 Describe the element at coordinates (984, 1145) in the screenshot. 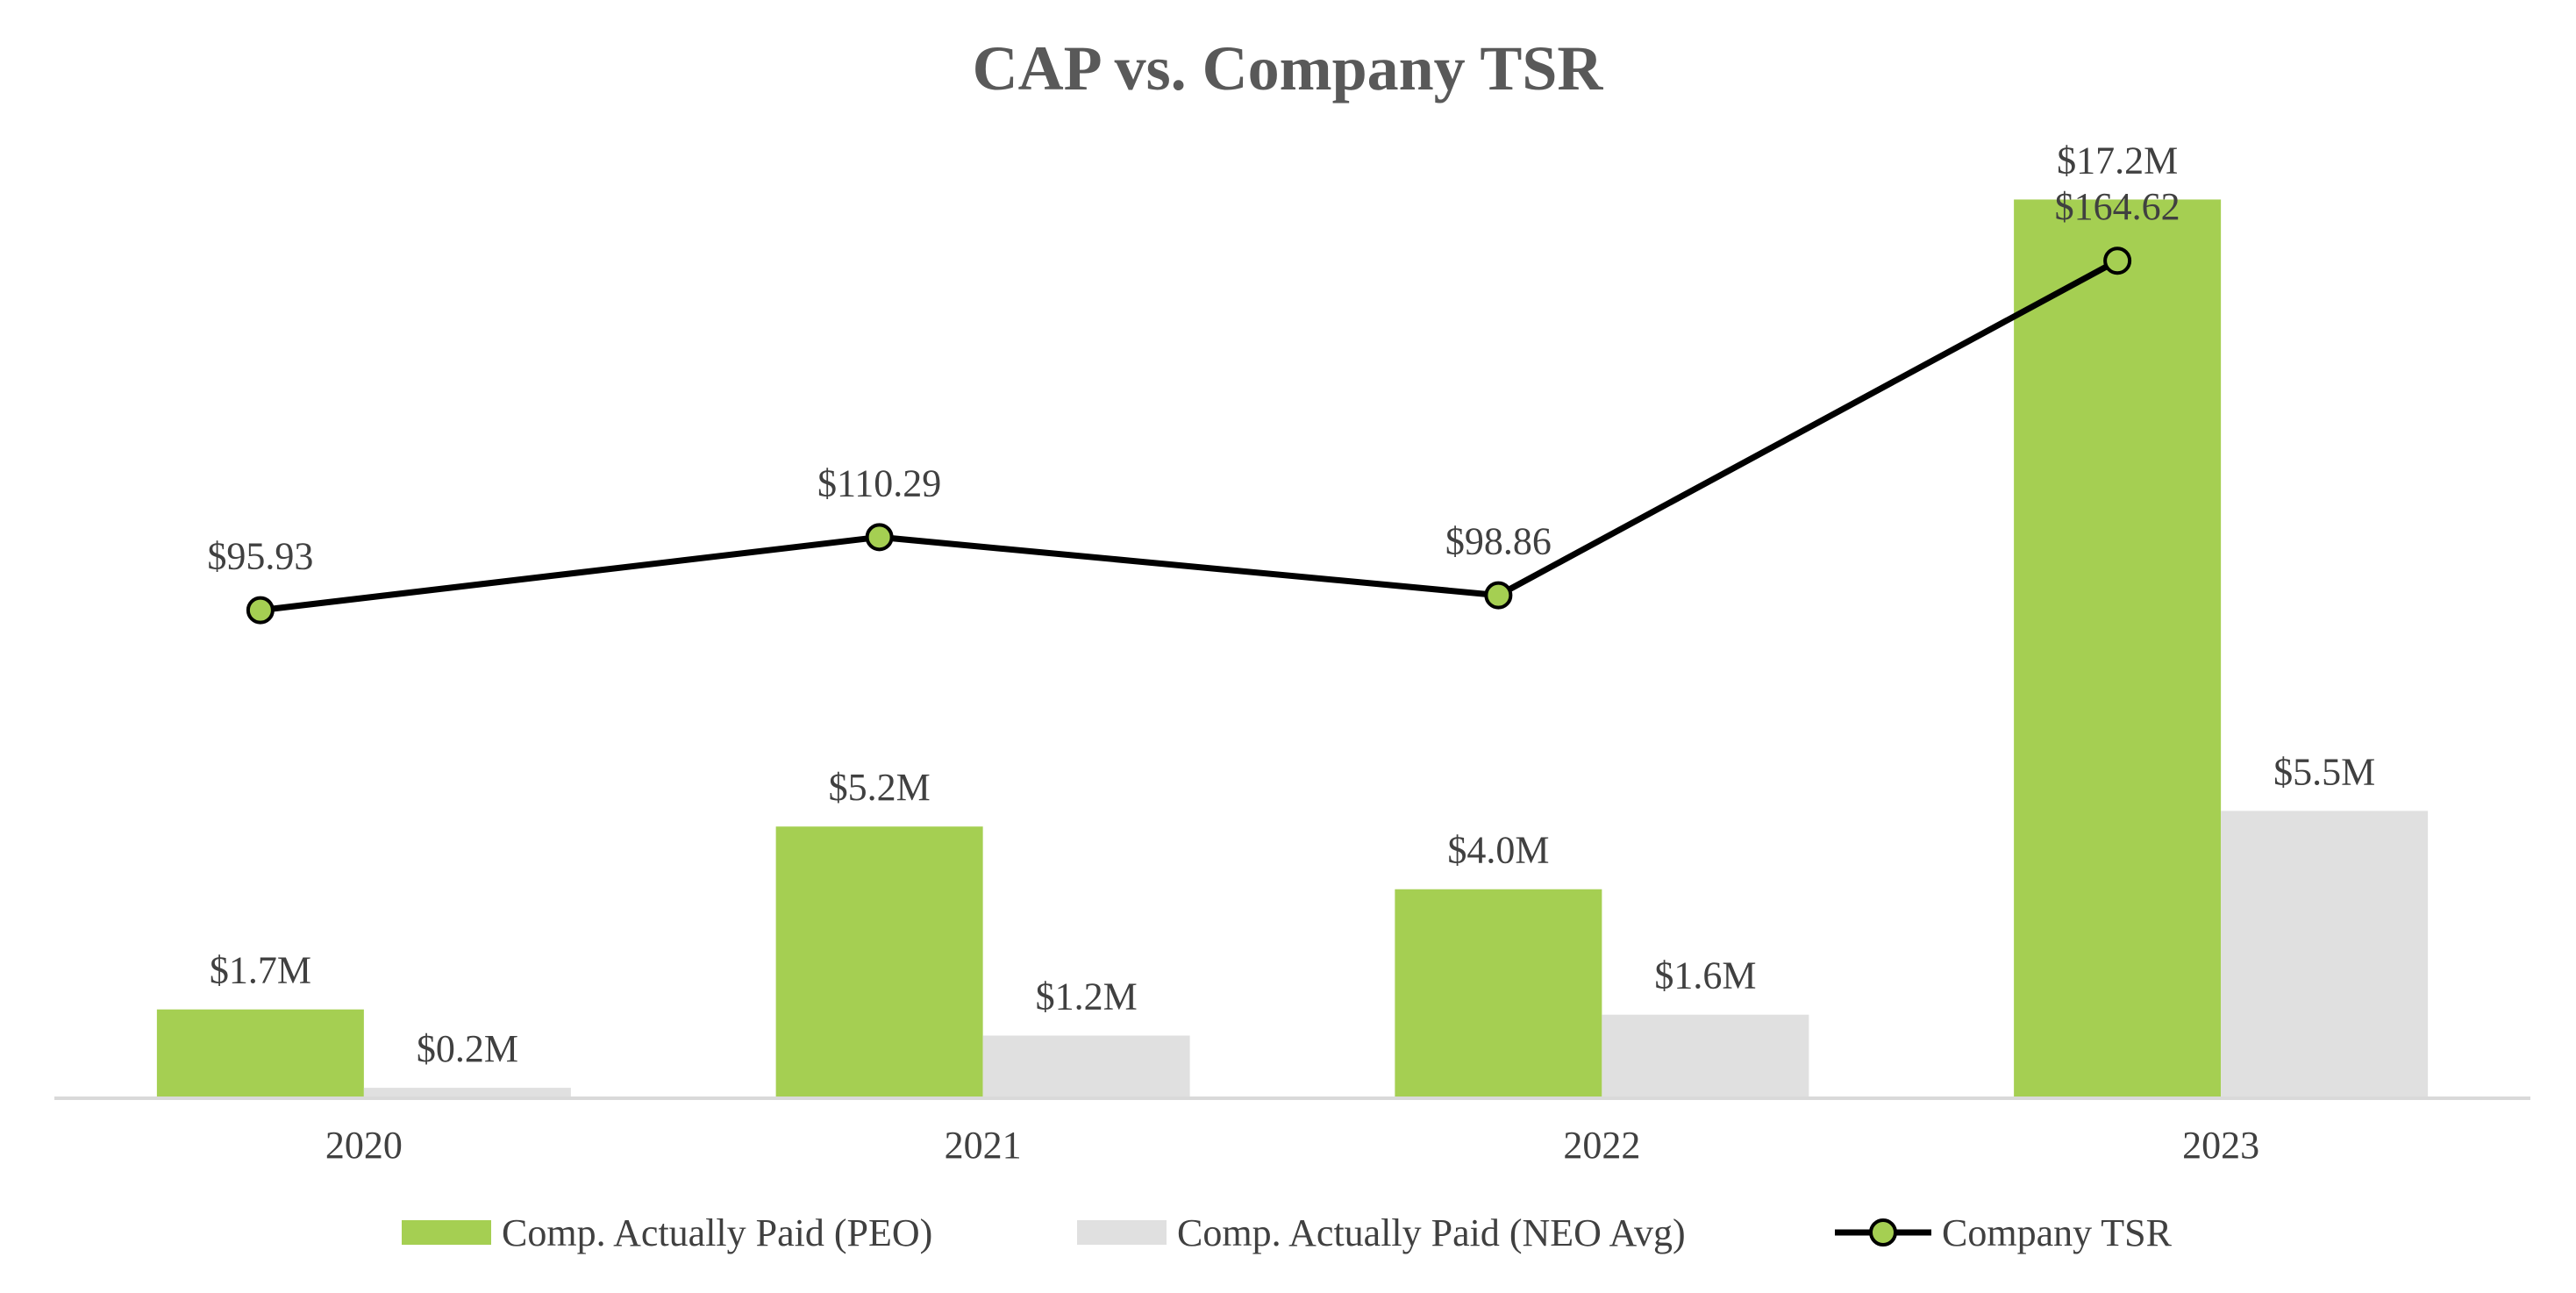

I see `x-tick-label: 2021` at that location.